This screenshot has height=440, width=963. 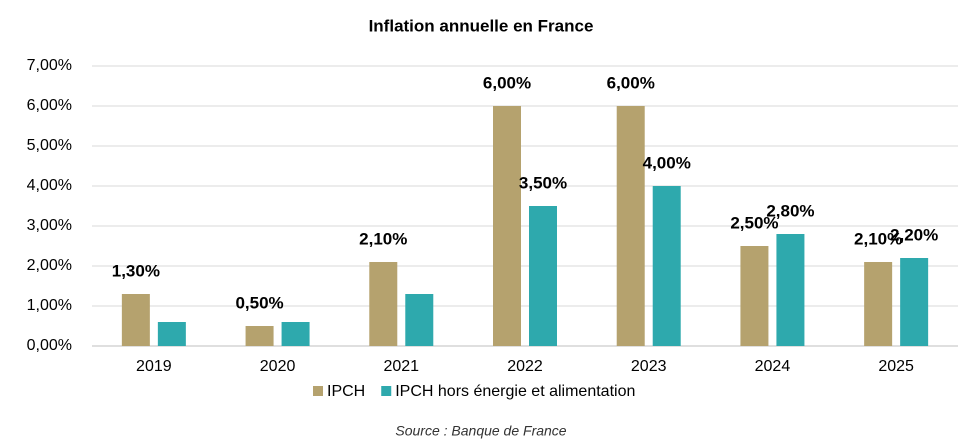 I want to click on data-label: 4,00%, so click(x=667, y=162).